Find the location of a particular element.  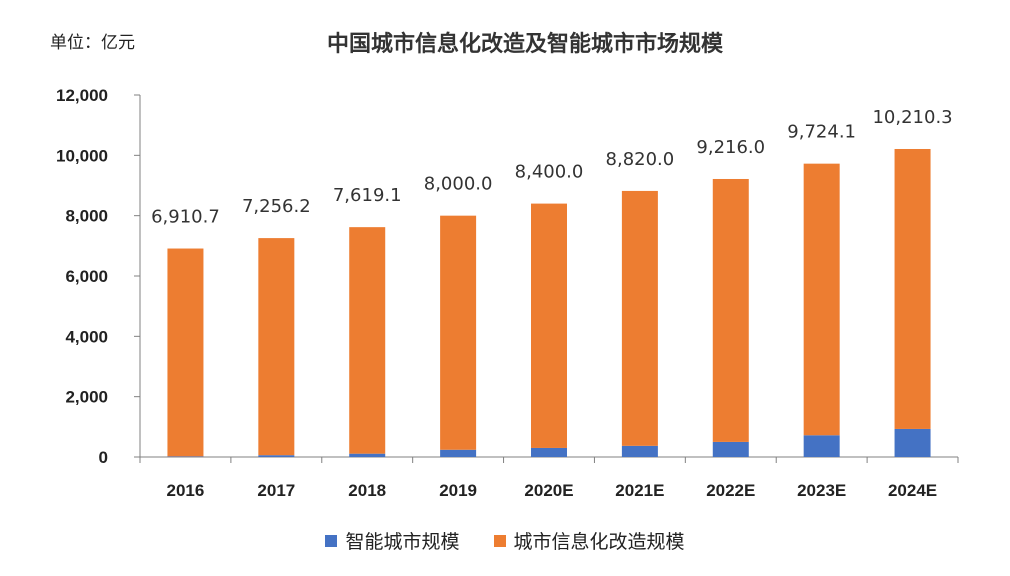

legend-item-smart-city: 智能城市规模 is located at coordinates (392, 540).